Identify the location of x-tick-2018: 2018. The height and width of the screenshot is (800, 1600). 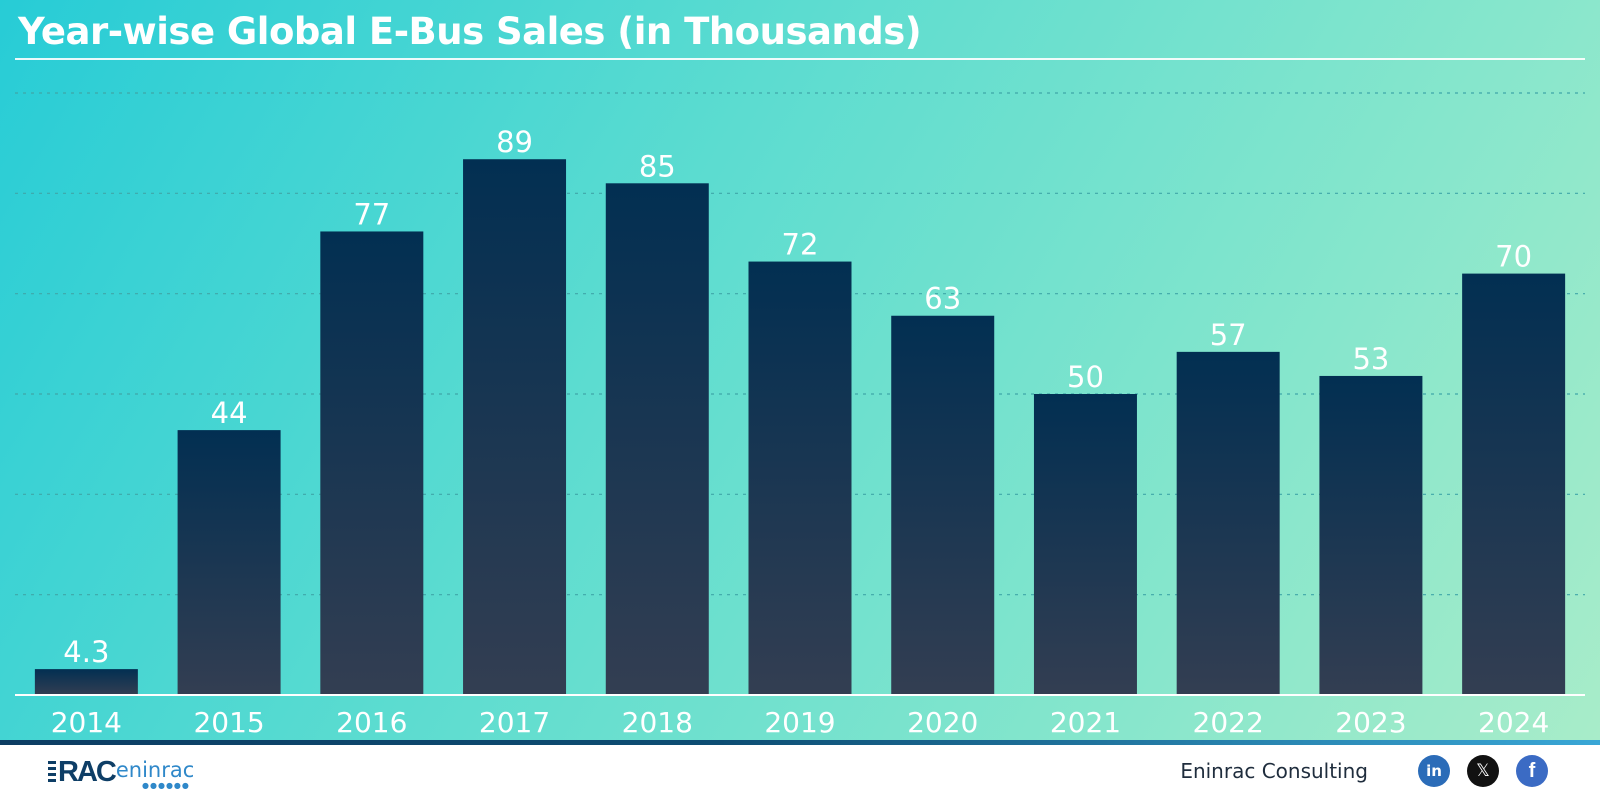
(657, 722).